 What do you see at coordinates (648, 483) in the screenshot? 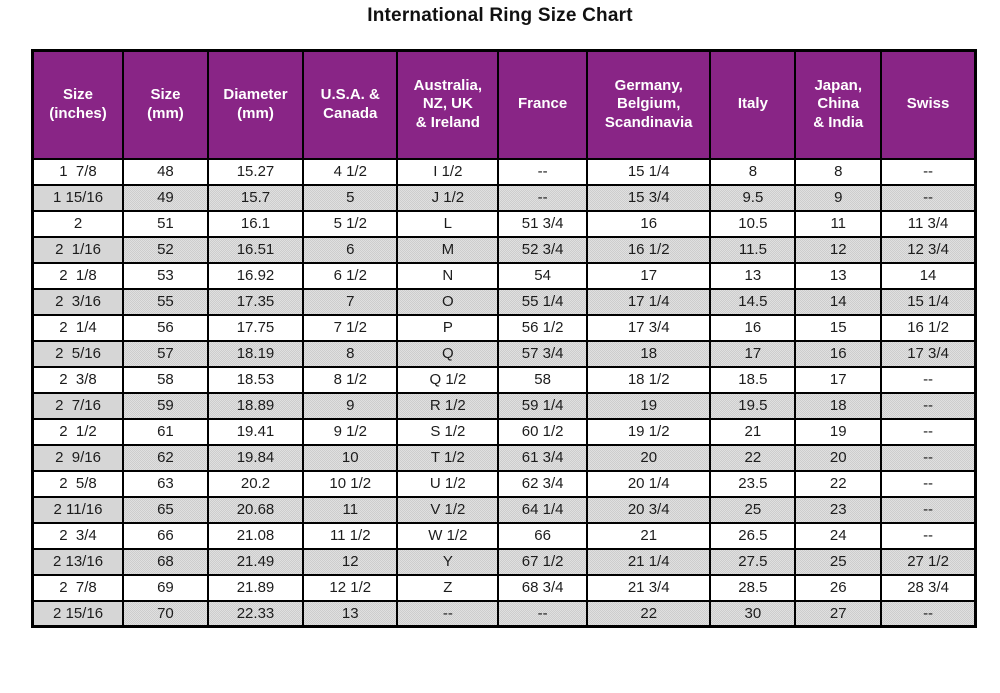
I see `table-cell: 20 1/4` at bounding box center [648, 483].